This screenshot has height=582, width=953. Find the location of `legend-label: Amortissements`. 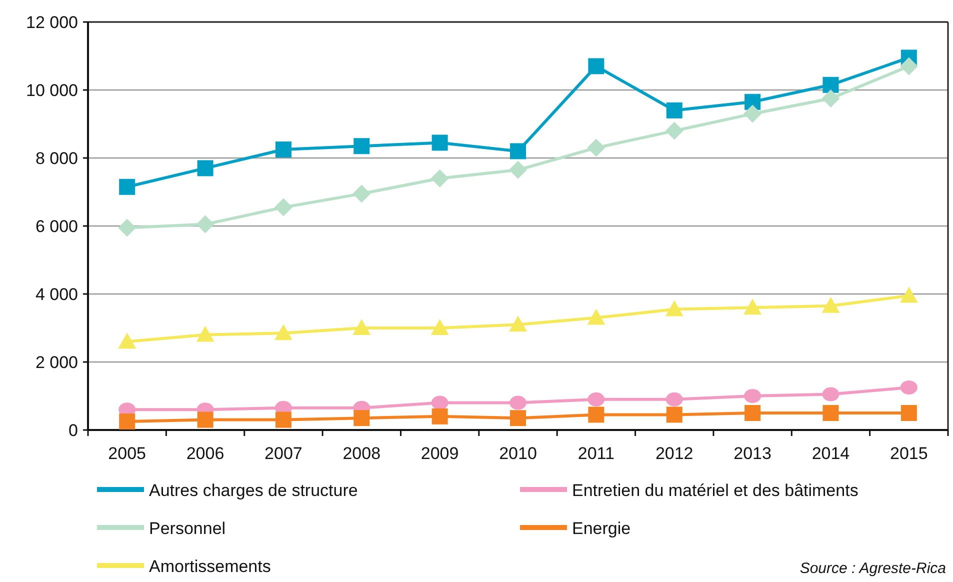

legend-label: Amortissements is located at coordinates (210, 566).